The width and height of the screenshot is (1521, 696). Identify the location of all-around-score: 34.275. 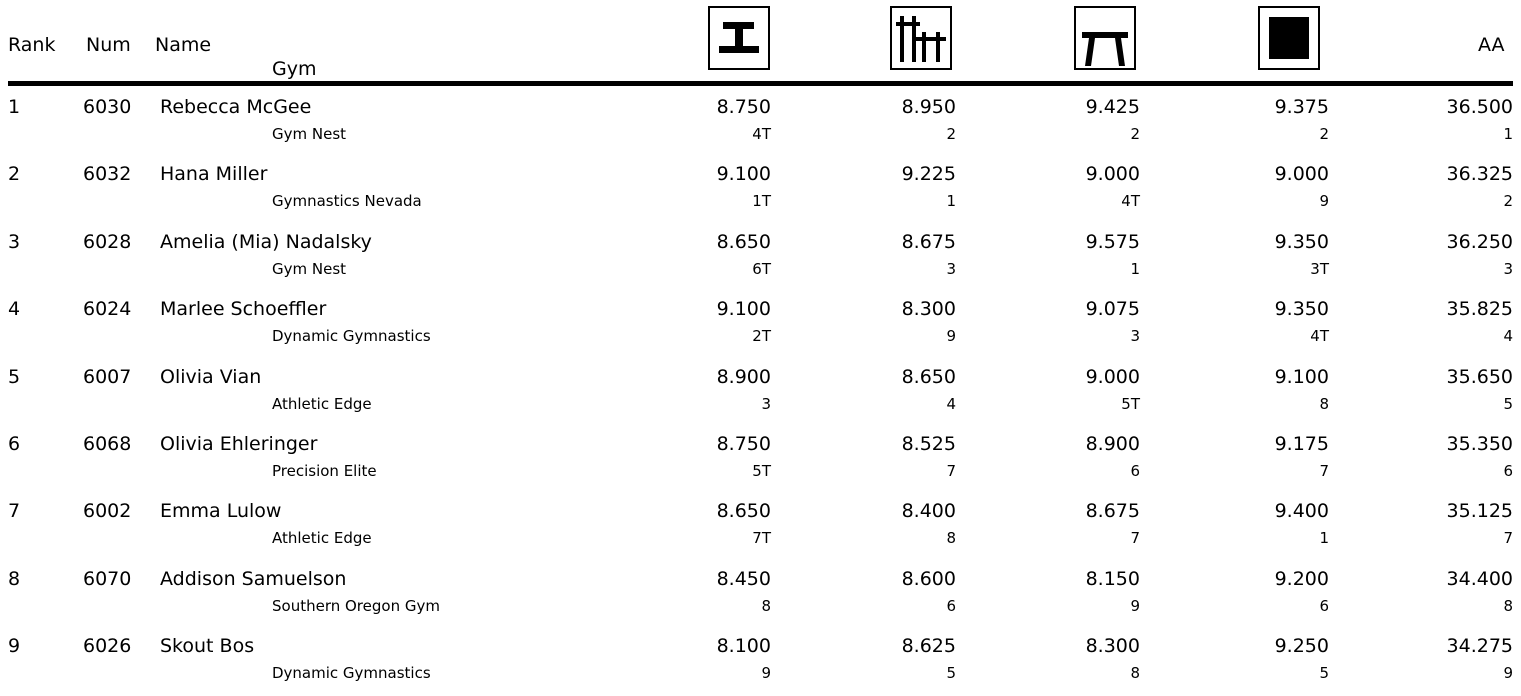
(1479, 646).